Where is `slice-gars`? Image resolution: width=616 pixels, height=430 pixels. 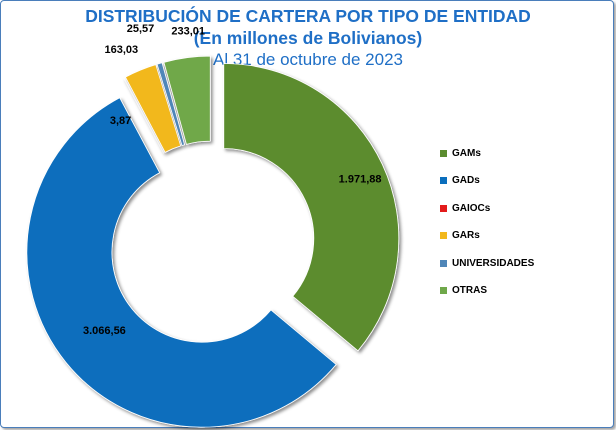
slice-gars is located at coordinates (153, 108).